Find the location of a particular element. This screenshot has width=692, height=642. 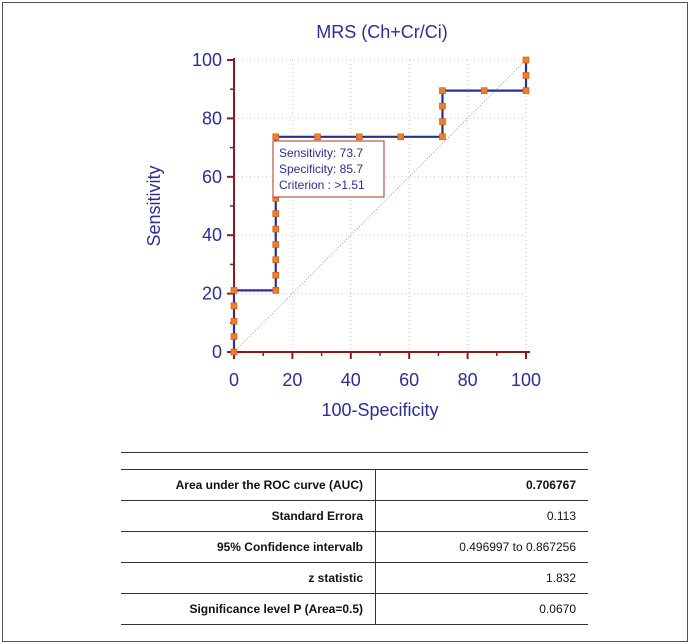

x-tick-label: 60 is located at coordinates (409, 380).